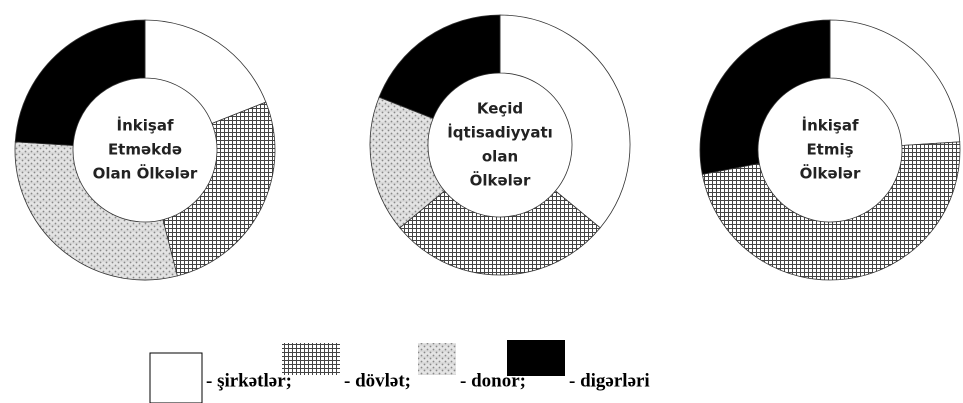 The image size is (963, 403). I want to click on chart-center-label: Olan Ölkələr, so click(145, 173).